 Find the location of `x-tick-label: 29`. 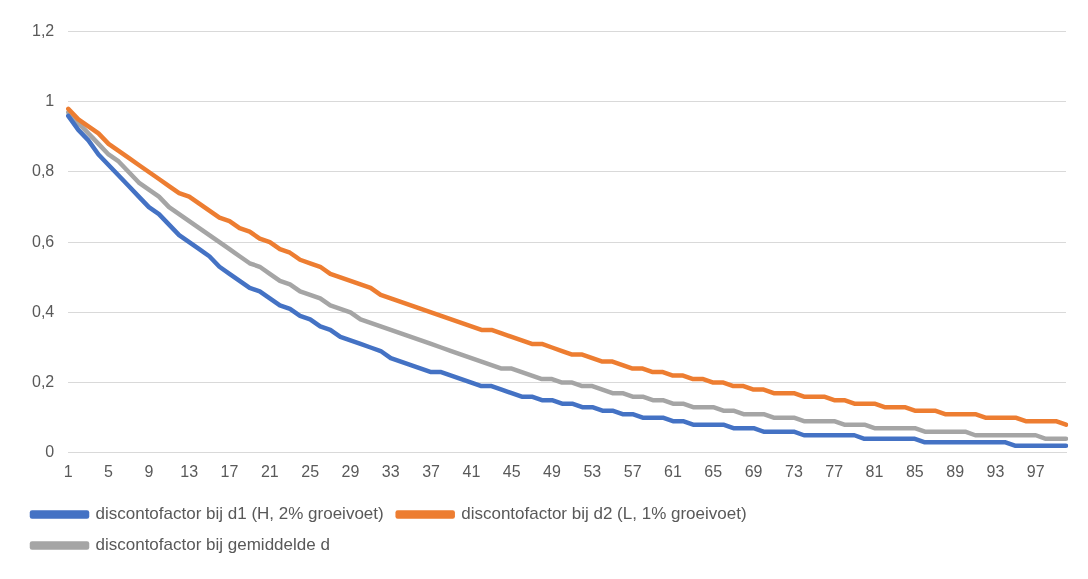

x-tick-label: 29 is located at coordinates (350, 471).